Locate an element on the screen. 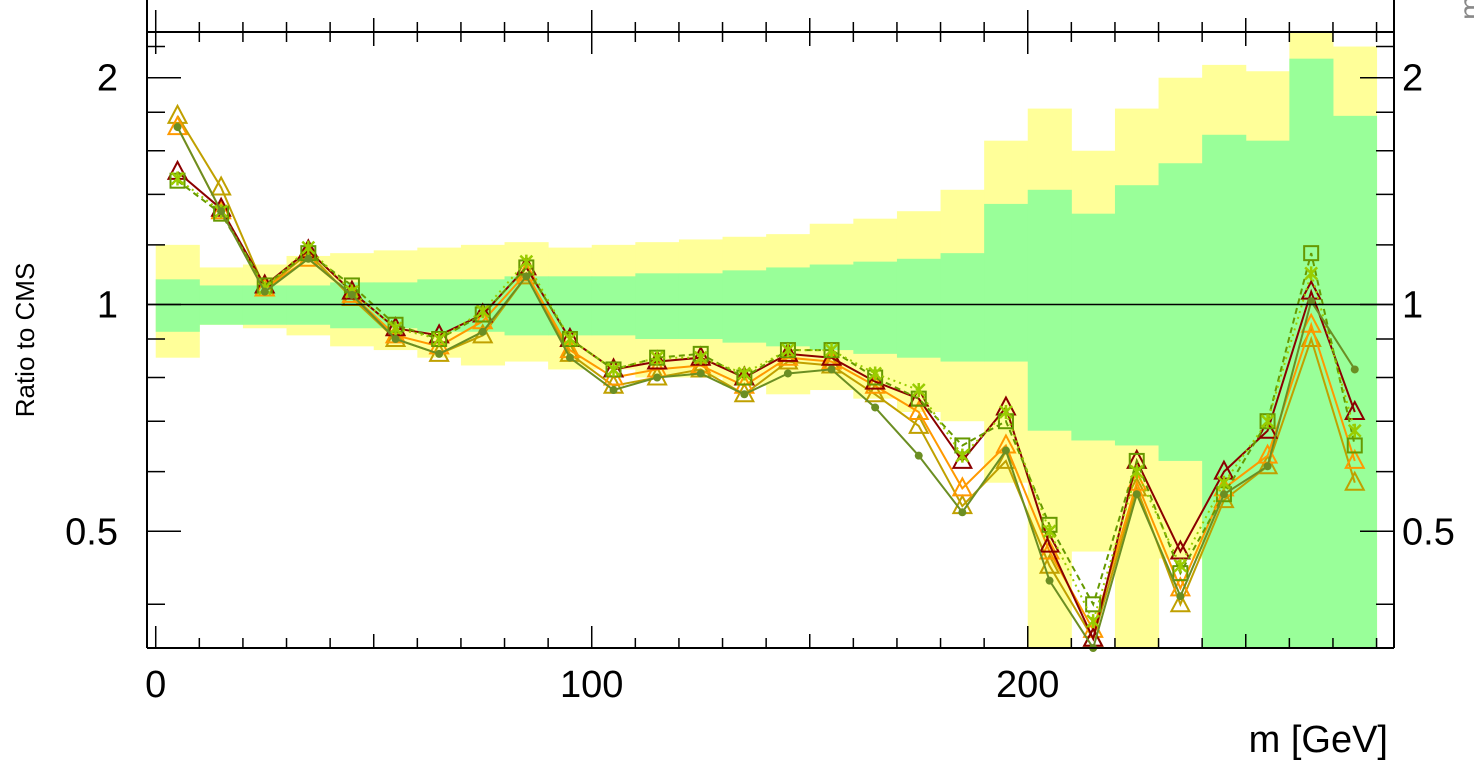  x-tick-label: 0 is located at coordinates (155, 685).